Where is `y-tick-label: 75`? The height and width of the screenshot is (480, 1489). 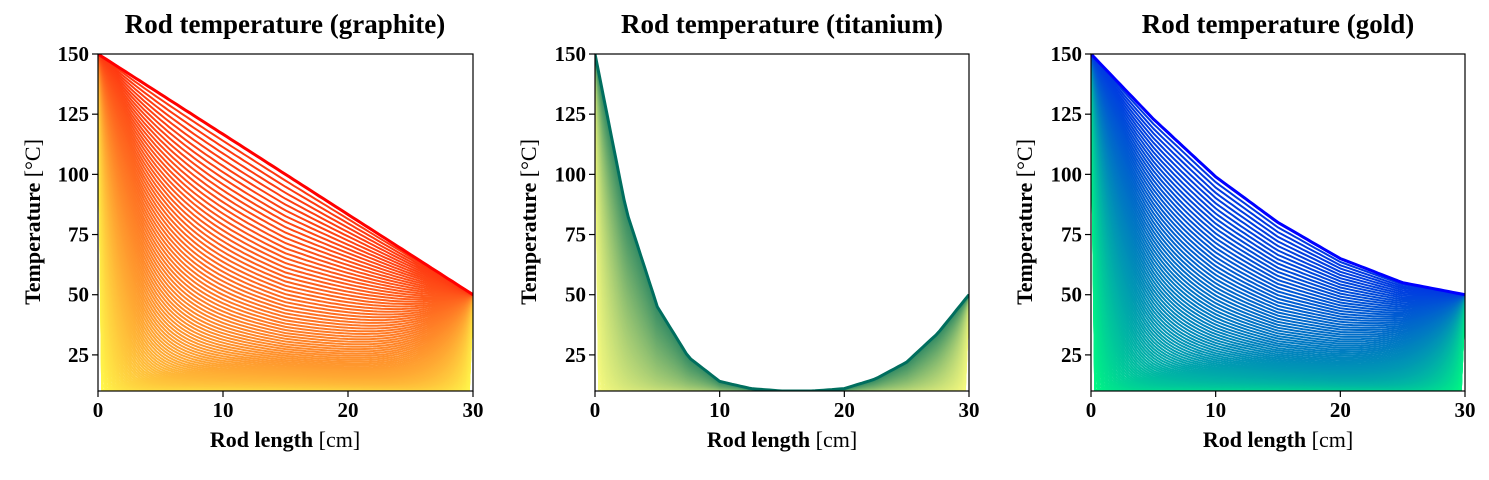 y-tick-label: 75 is located at coordinates (575, 235).